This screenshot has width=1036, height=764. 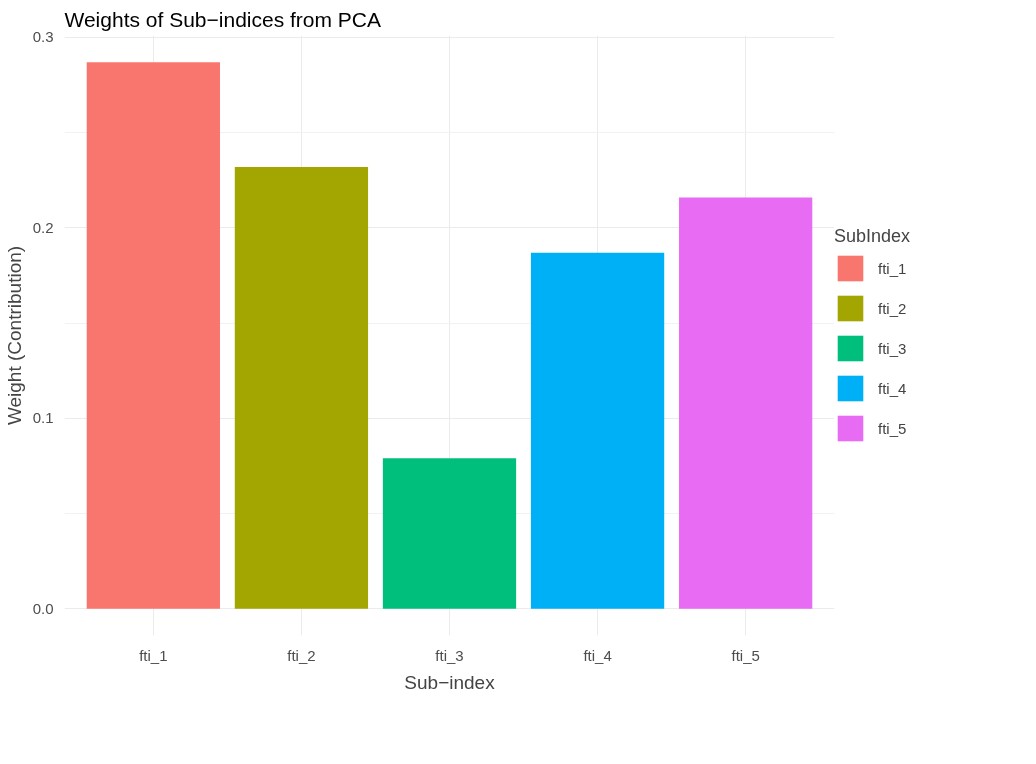 I want to click on x-tick-label: fti_4, so click(x=597, y=655).